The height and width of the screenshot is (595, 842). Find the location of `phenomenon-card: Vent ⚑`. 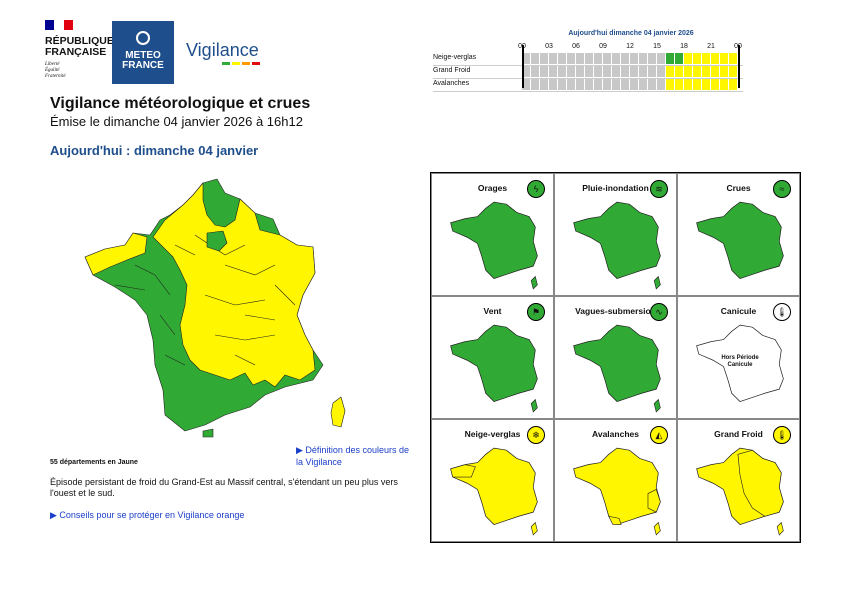

phenomenon-card: Vent ⚑ is located at coordinates (492, 357).